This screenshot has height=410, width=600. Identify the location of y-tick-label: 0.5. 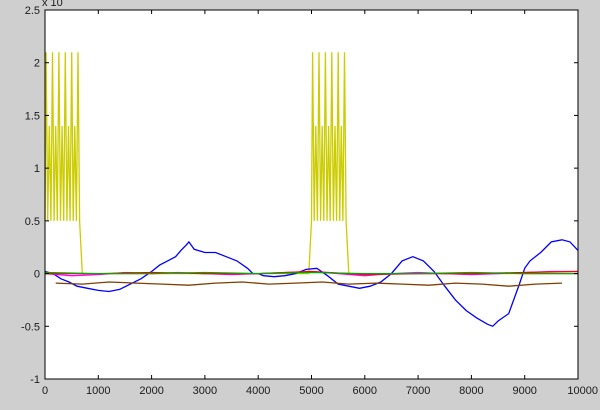
(32, 222).